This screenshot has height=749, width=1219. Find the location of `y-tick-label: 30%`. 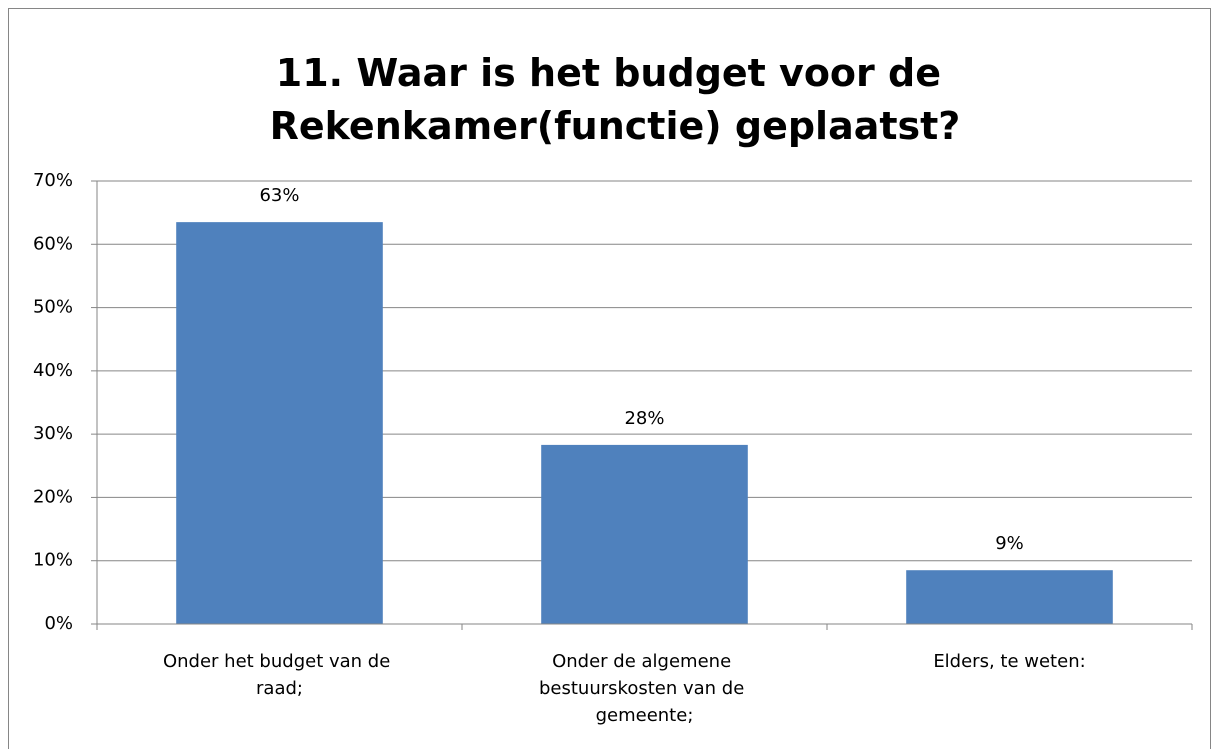

y-tick-label: 30% is located at coordinates (53, 433).